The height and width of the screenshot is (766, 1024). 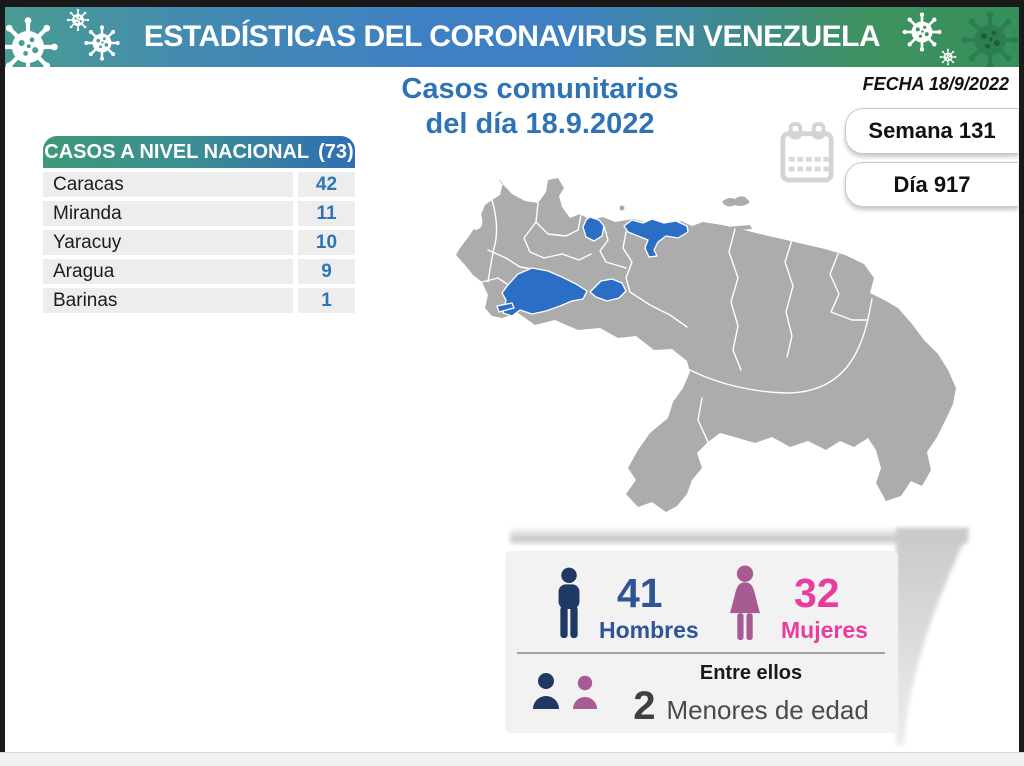 I want to click on state-value: 42, so click(x=326, y=184).